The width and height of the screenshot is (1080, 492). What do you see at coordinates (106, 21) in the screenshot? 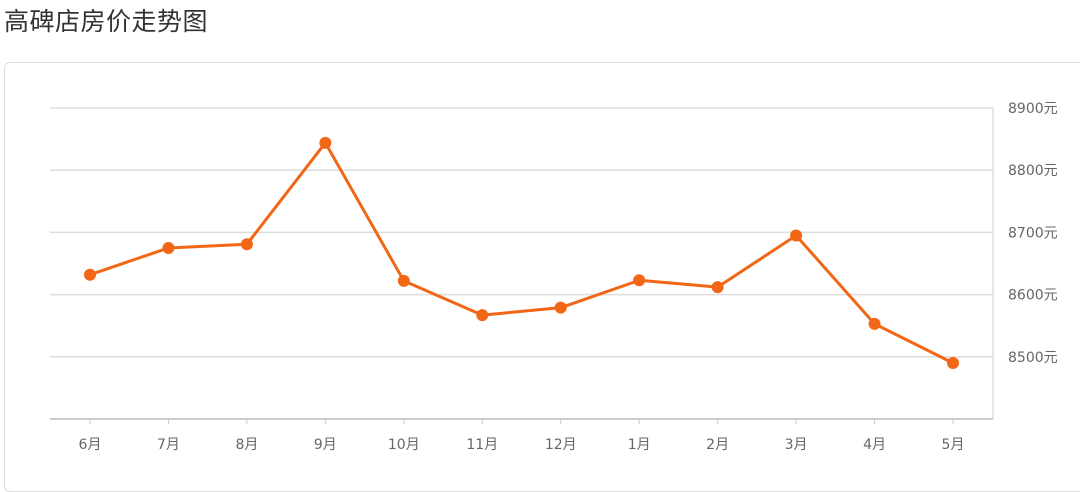
I see `chart-title: 高碑店房价走势图` at bounding box center [106, 21].